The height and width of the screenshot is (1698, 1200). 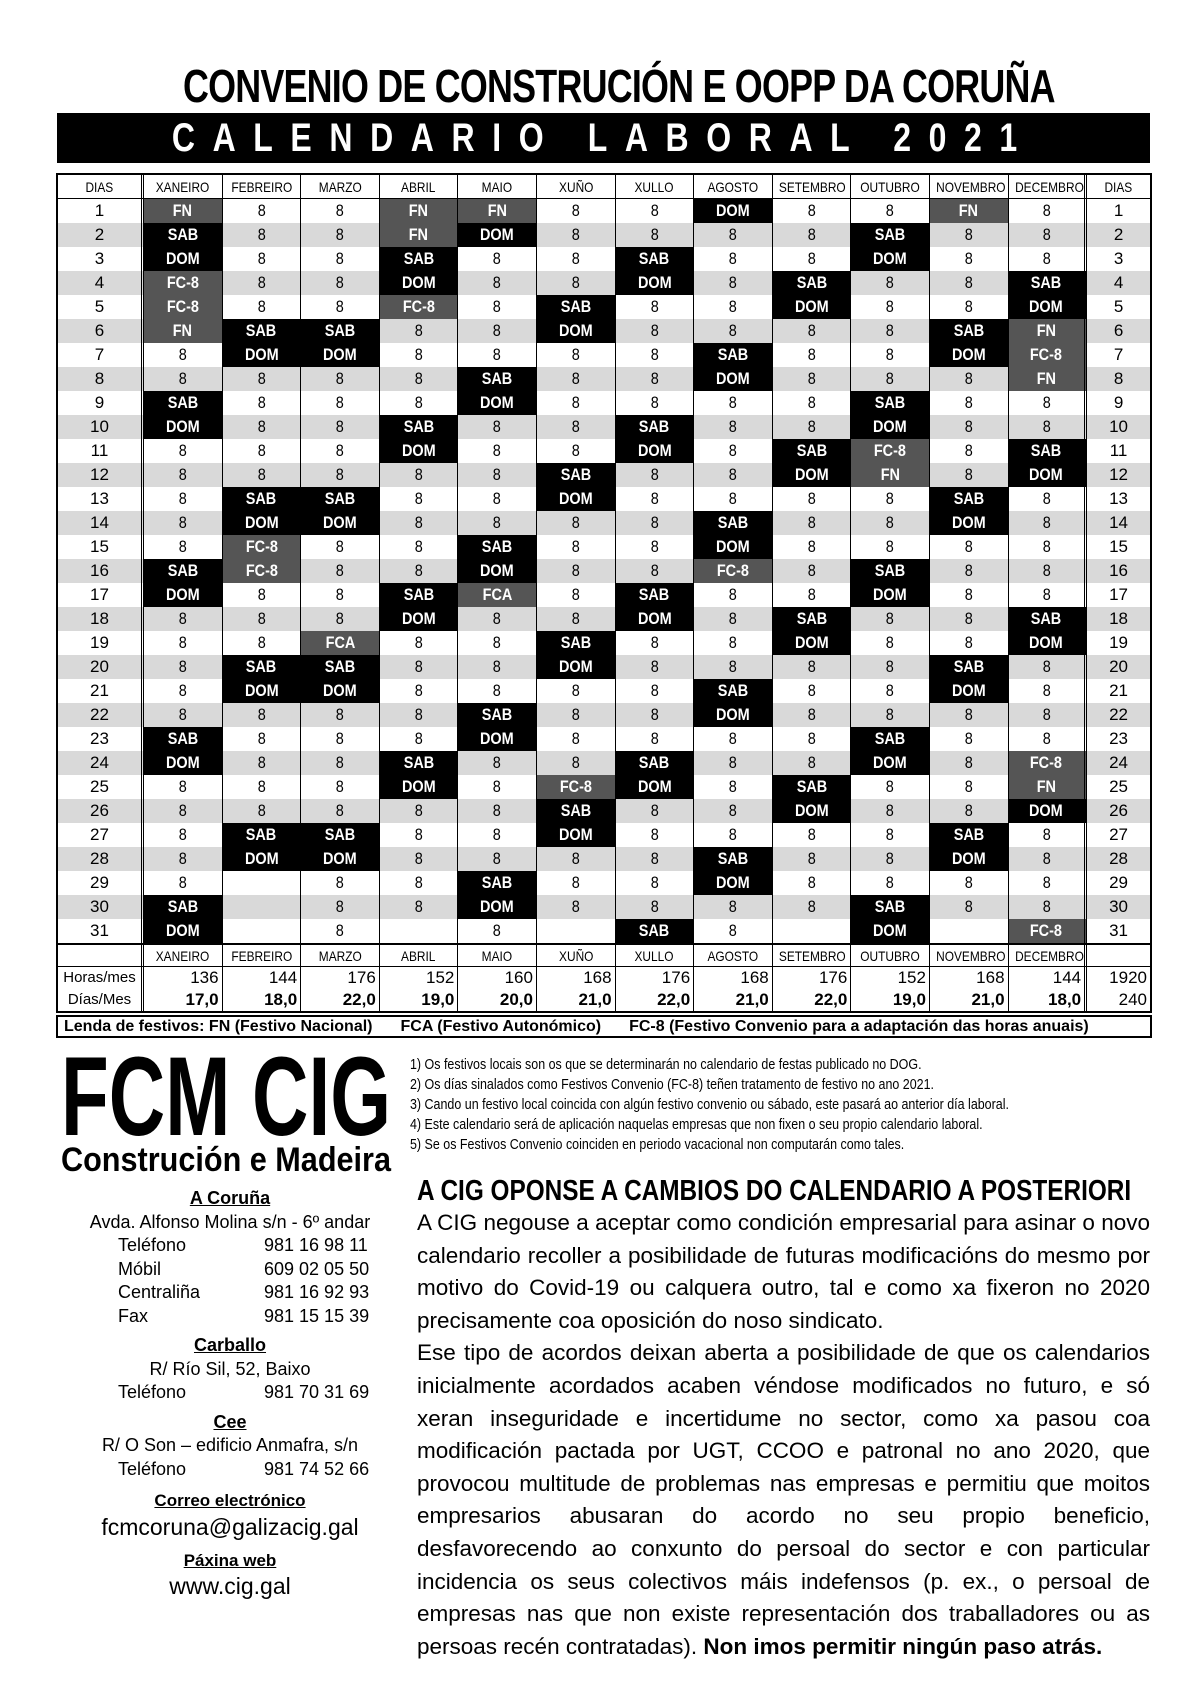 What do you see at coordinates (654, 187) in the screenshot?
I see `header-month-text: XULLO` at bounding box center [654, 187].